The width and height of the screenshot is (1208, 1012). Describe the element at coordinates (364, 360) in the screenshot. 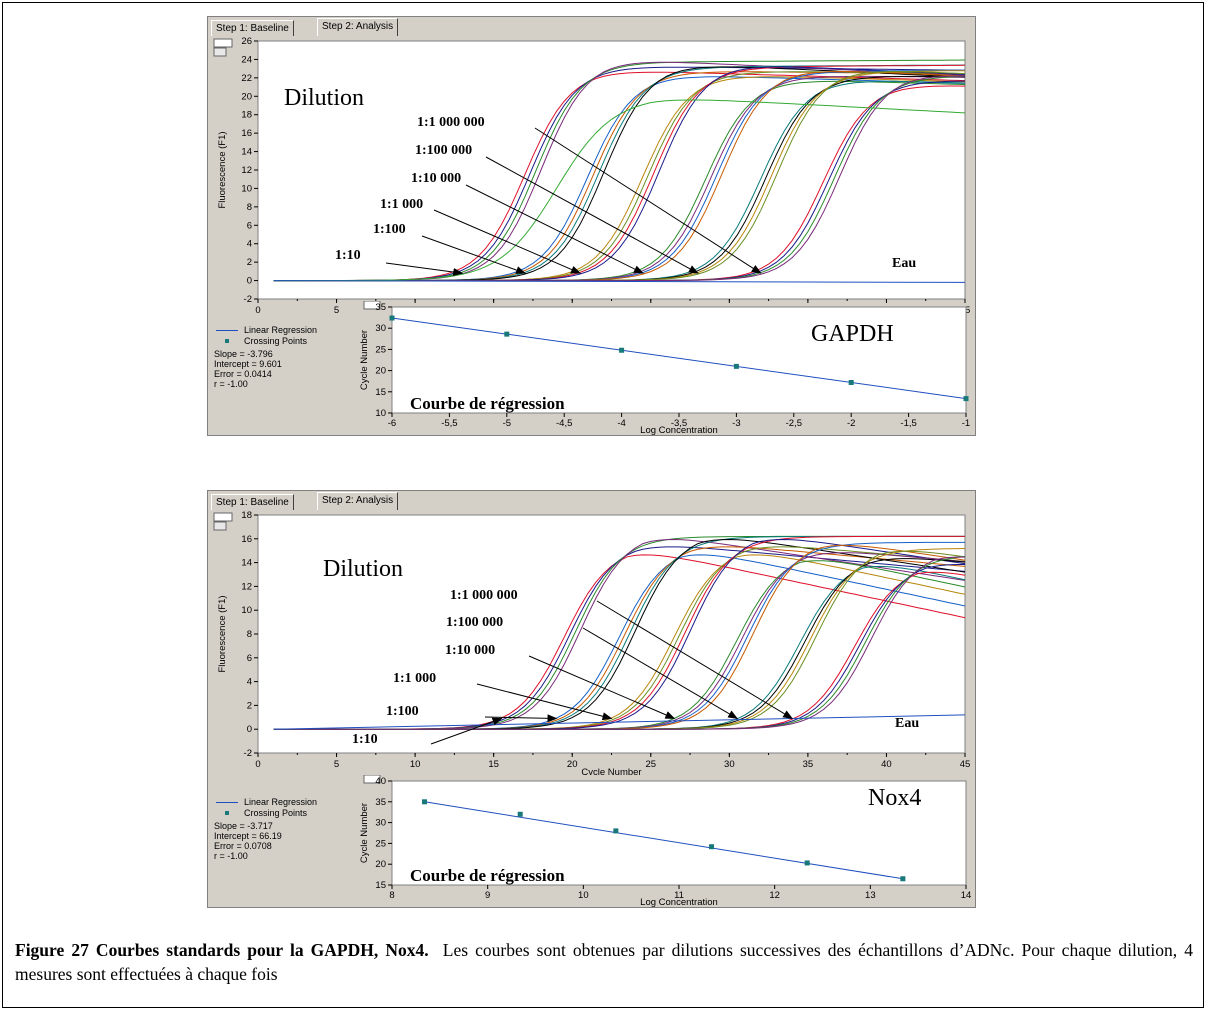

I see `y-axis-label: Cycle Number` at that location.